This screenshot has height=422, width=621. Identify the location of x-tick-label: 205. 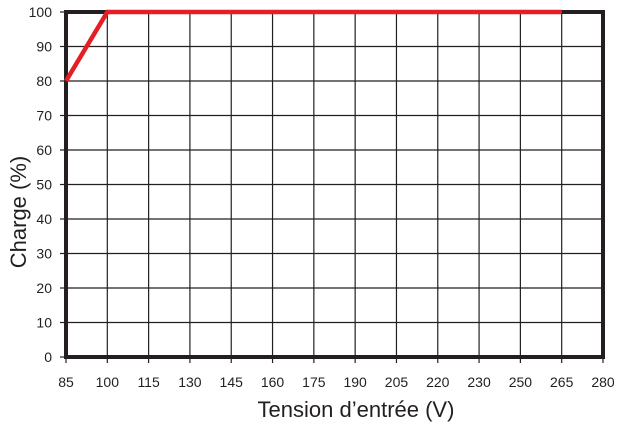
(397, 382).